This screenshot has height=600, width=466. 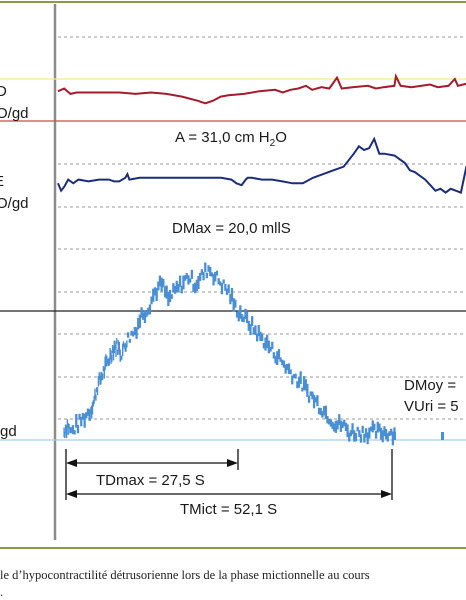 I want to click on tdmax-label: TDmax = 27,5 S, so click(x=150, y=480).